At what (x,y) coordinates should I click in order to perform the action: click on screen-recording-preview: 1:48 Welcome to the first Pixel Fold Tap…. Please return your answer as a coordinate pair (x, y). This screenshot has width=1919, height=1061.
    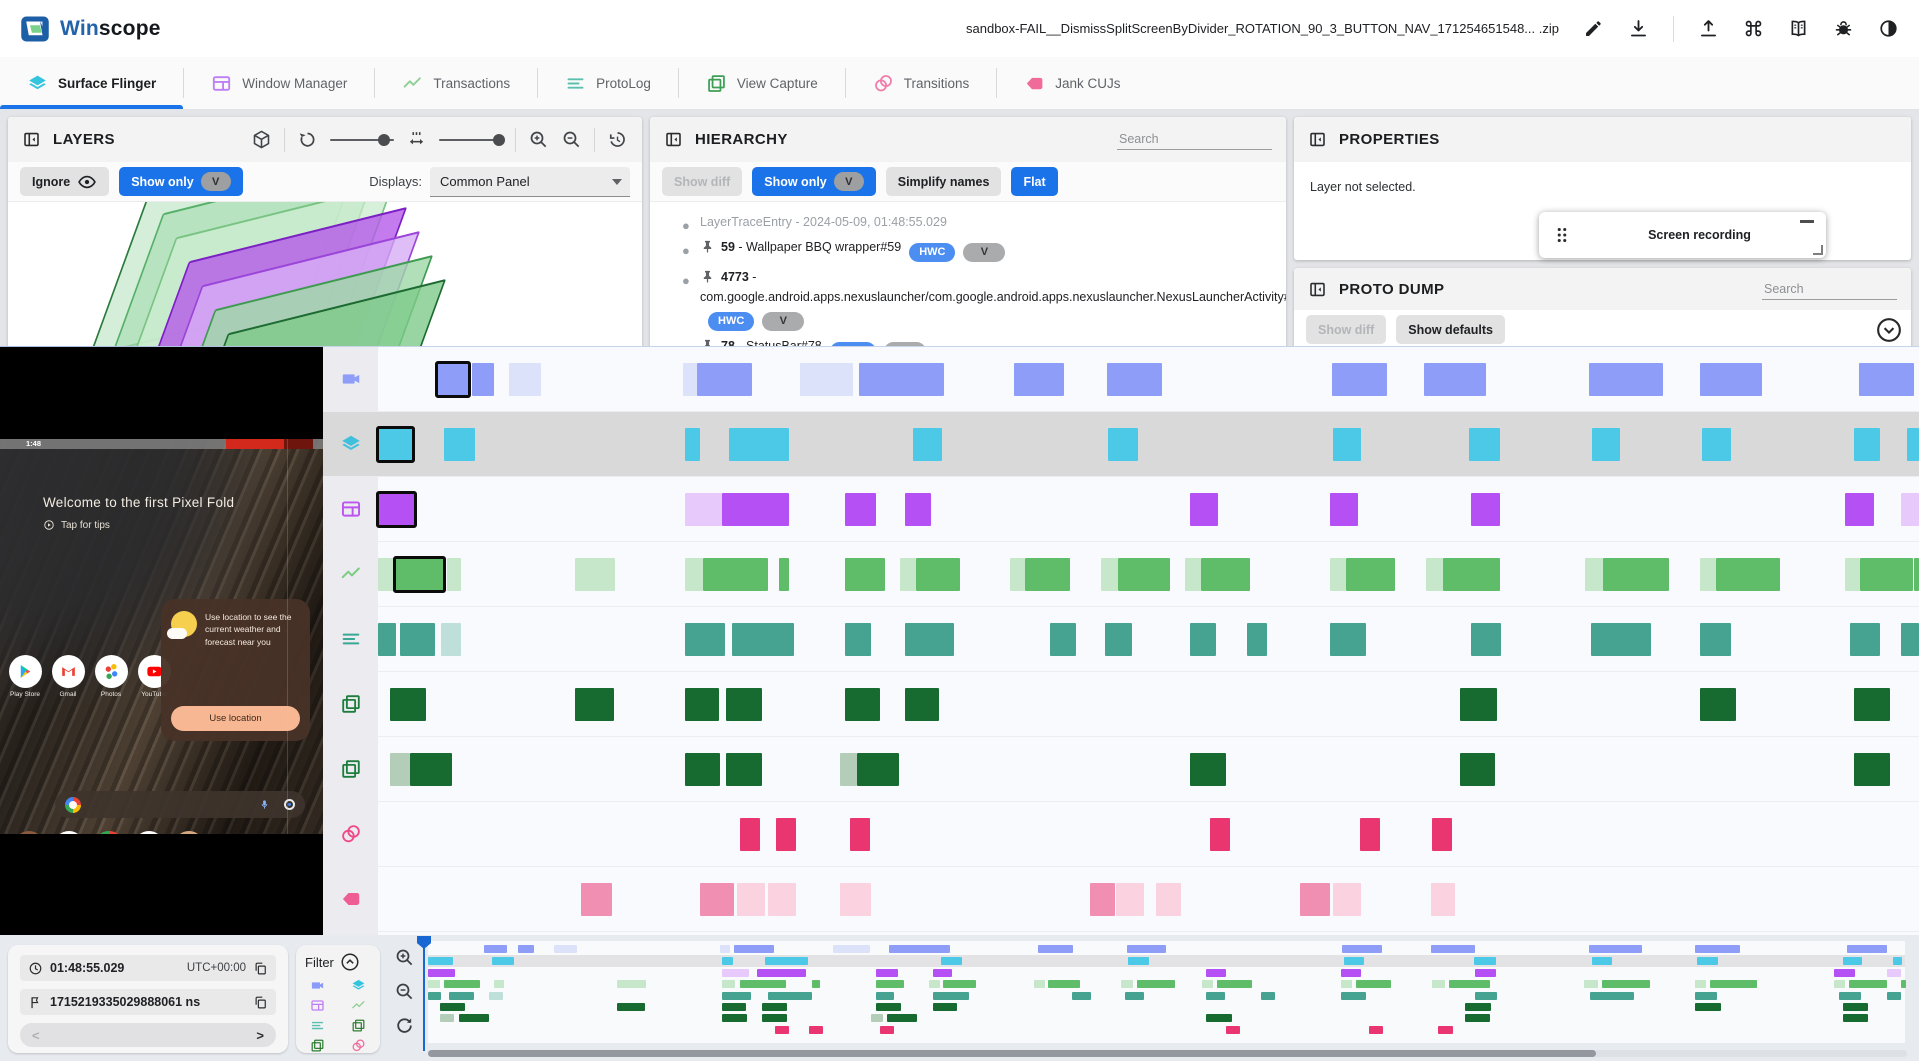
    Looking at the image, I should click on (161, 640).